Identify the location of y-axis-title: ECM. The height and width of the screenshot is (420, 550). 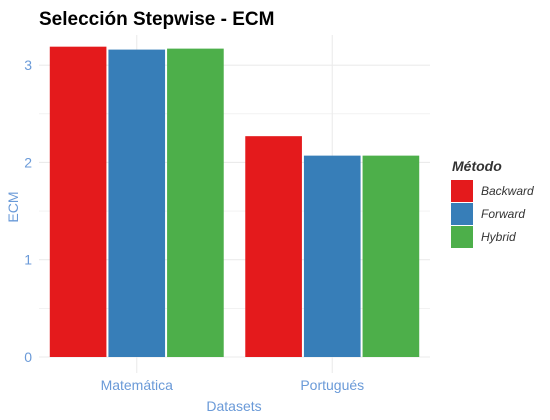
(13, 206).